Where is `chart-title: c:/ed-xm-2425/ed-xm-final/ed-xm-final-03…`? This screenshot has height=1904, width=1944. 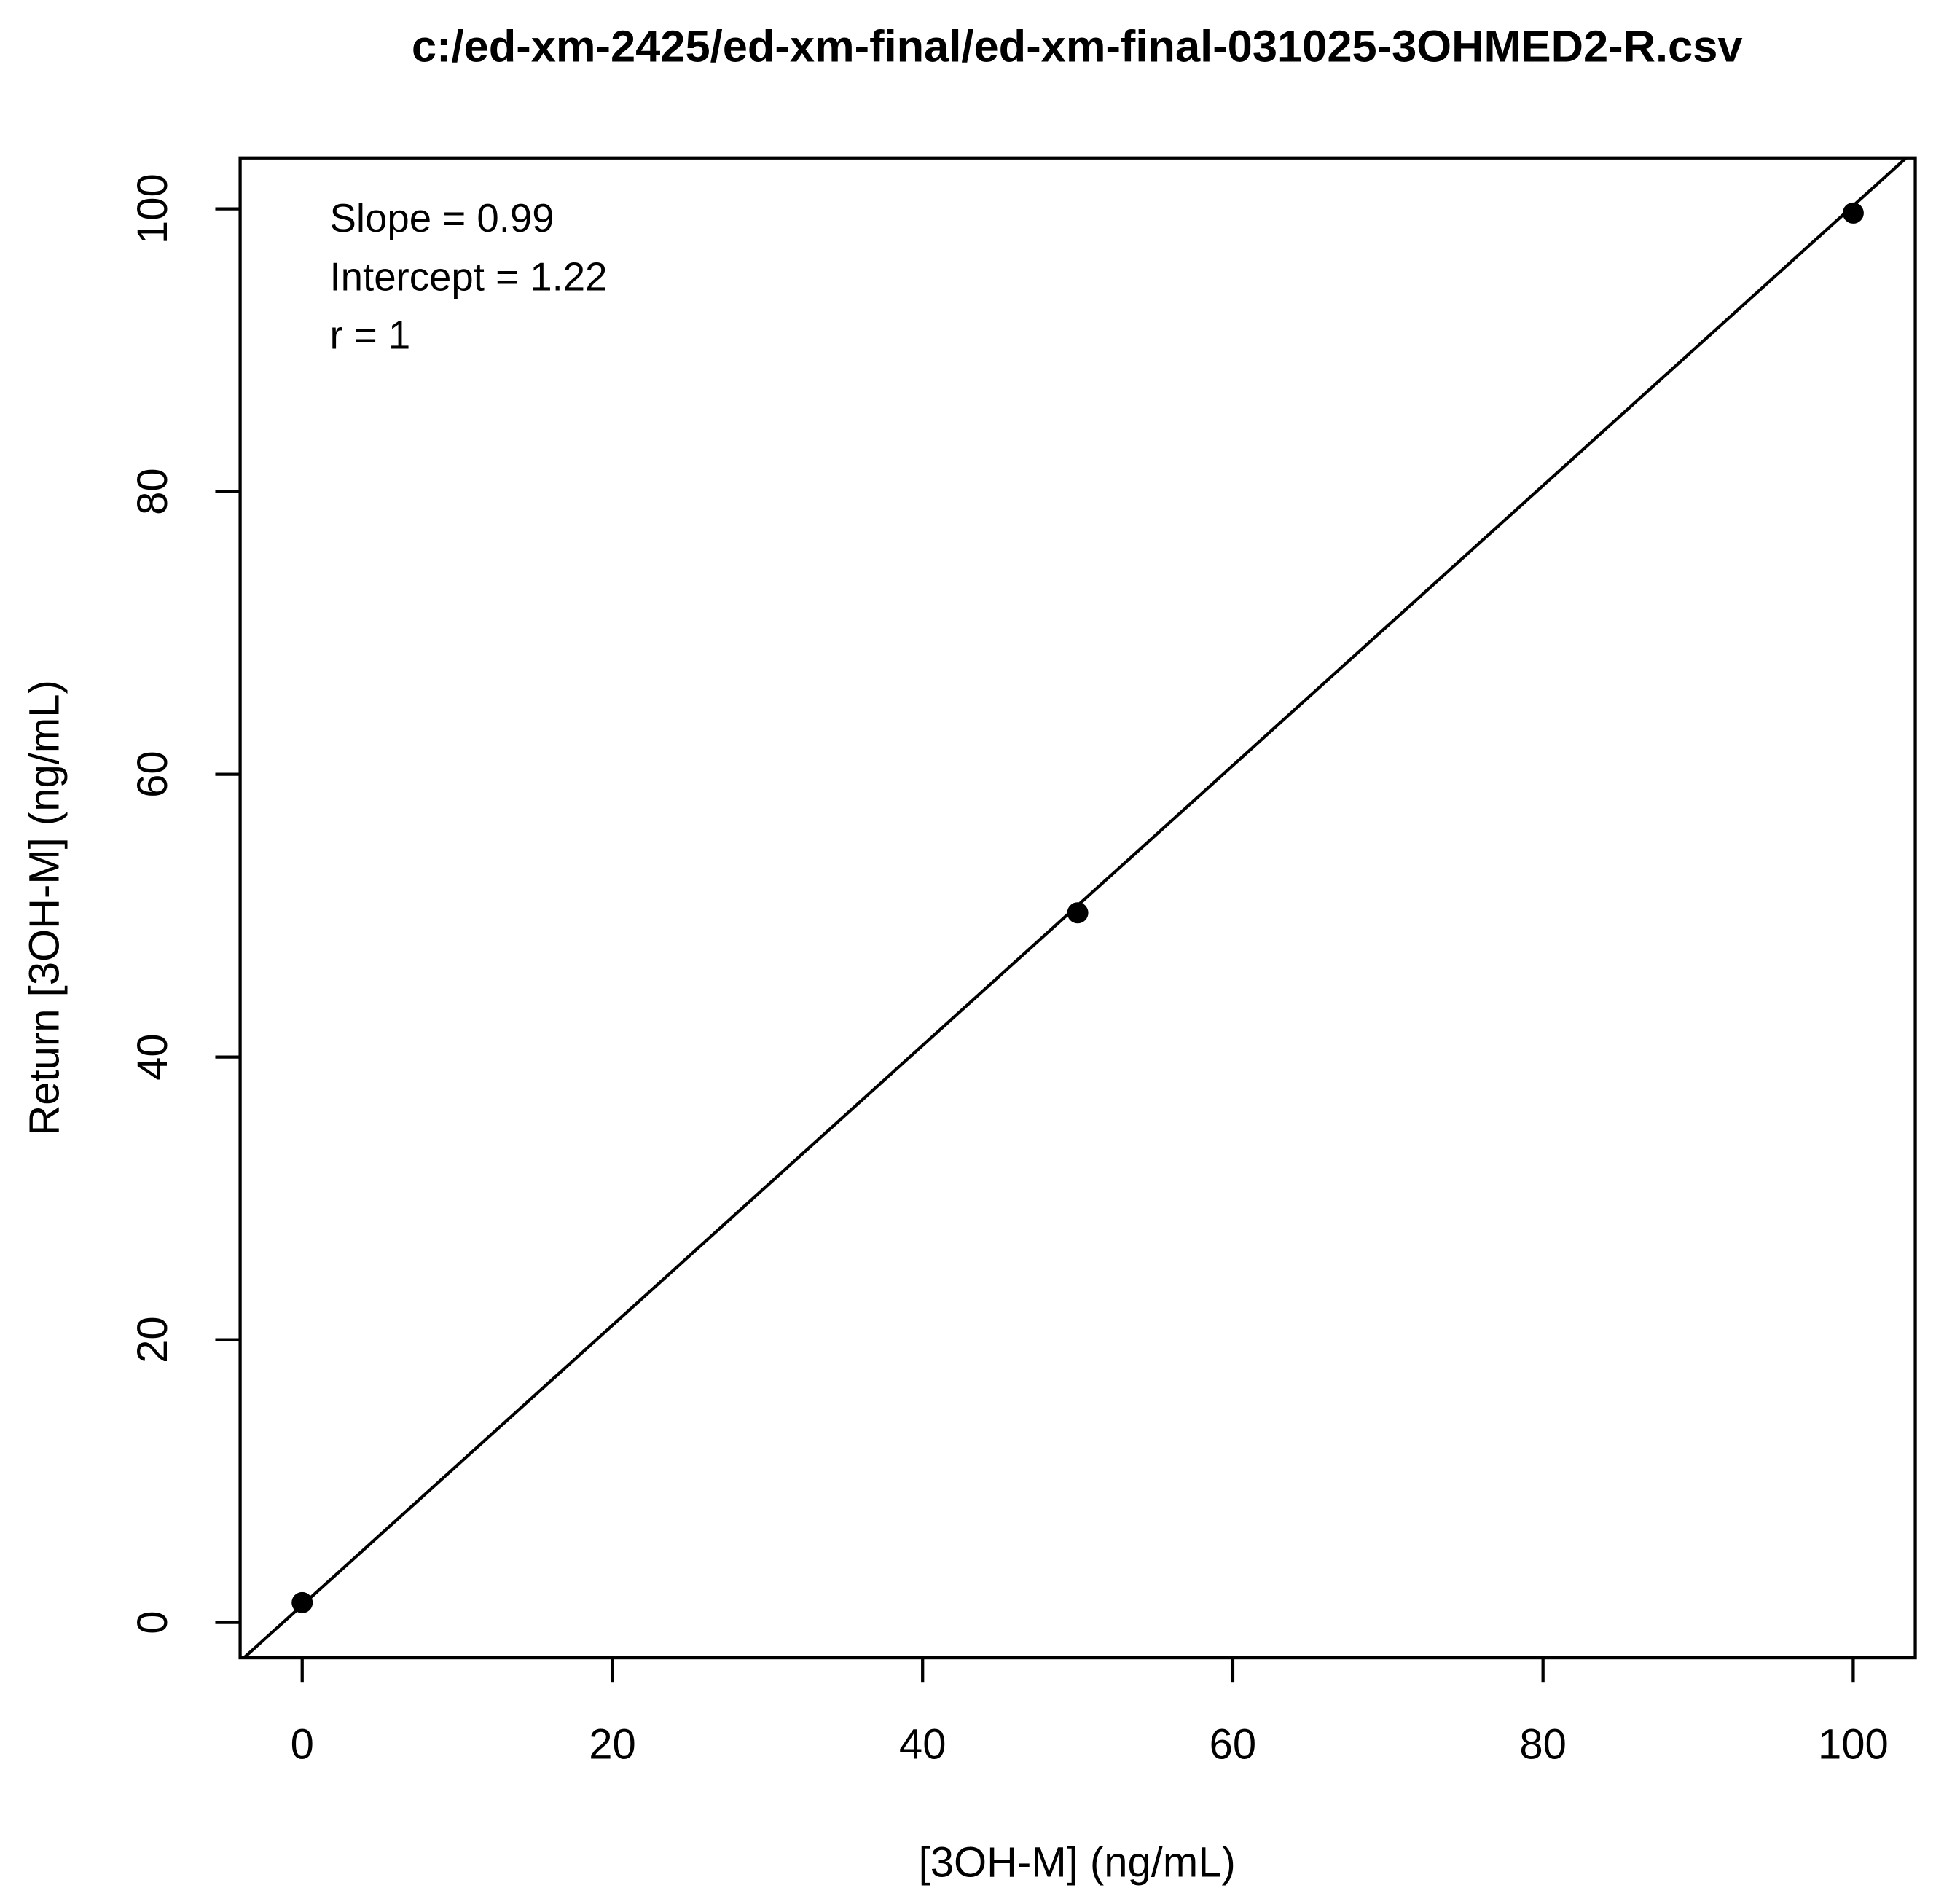 chart-title: c:/ed-xm-2425/ed-xm-final/ed-xm-final-03… is located at coordinates (1077, 47).